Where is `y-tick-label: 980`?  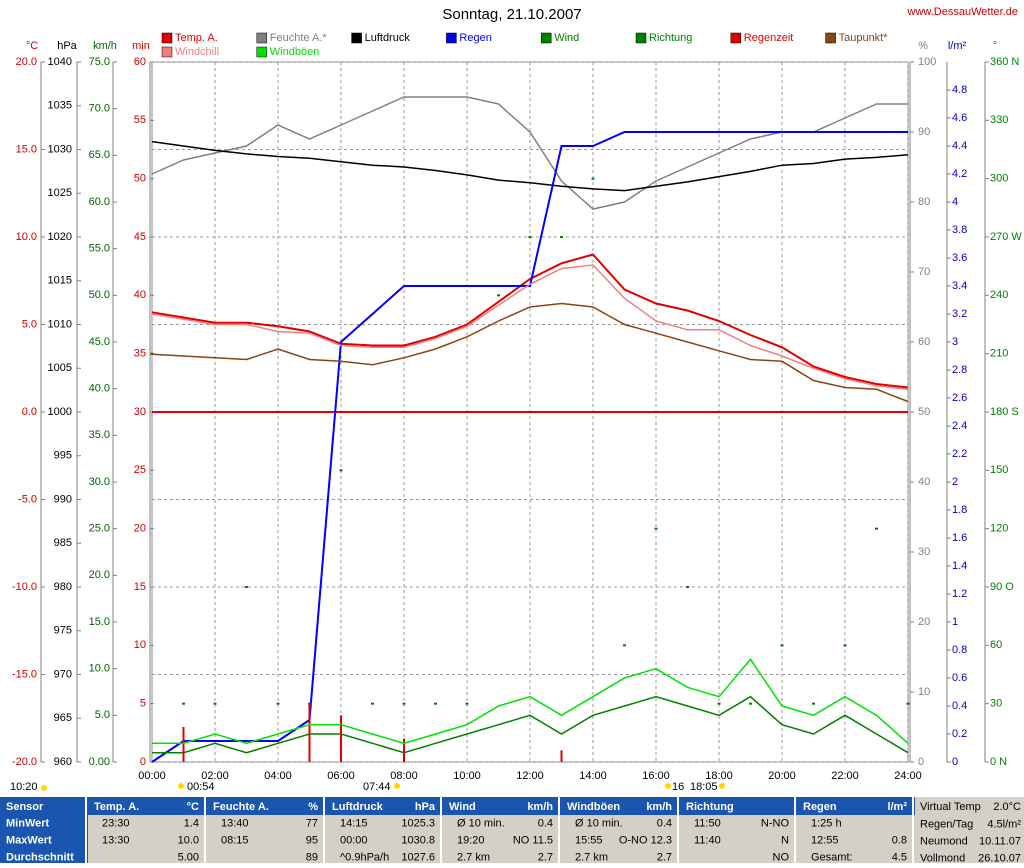 y-tick-label: 980 is located at coordinates (63, 587).